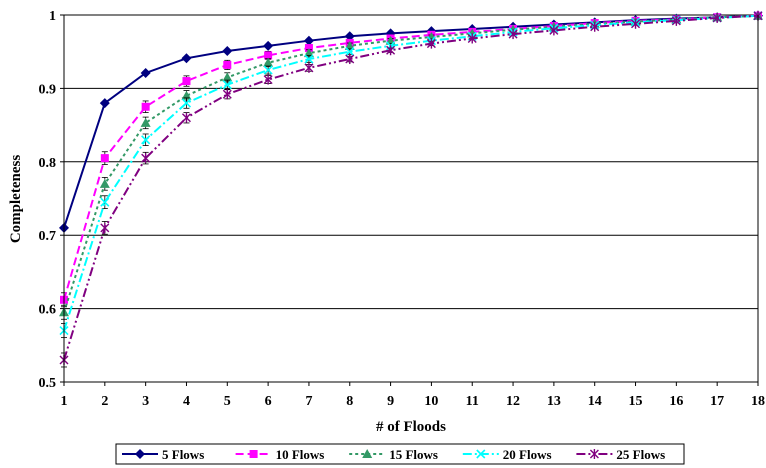 Image resolution: width=766 pixels, height=468 pixels. I want to click on legend-label: 20 Flows, so click(527, 454).